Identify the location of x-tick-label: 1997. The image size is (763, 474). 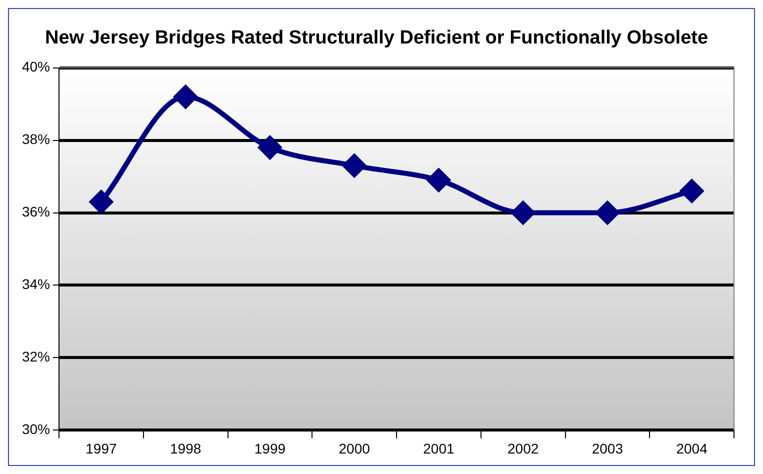
(101, 448).